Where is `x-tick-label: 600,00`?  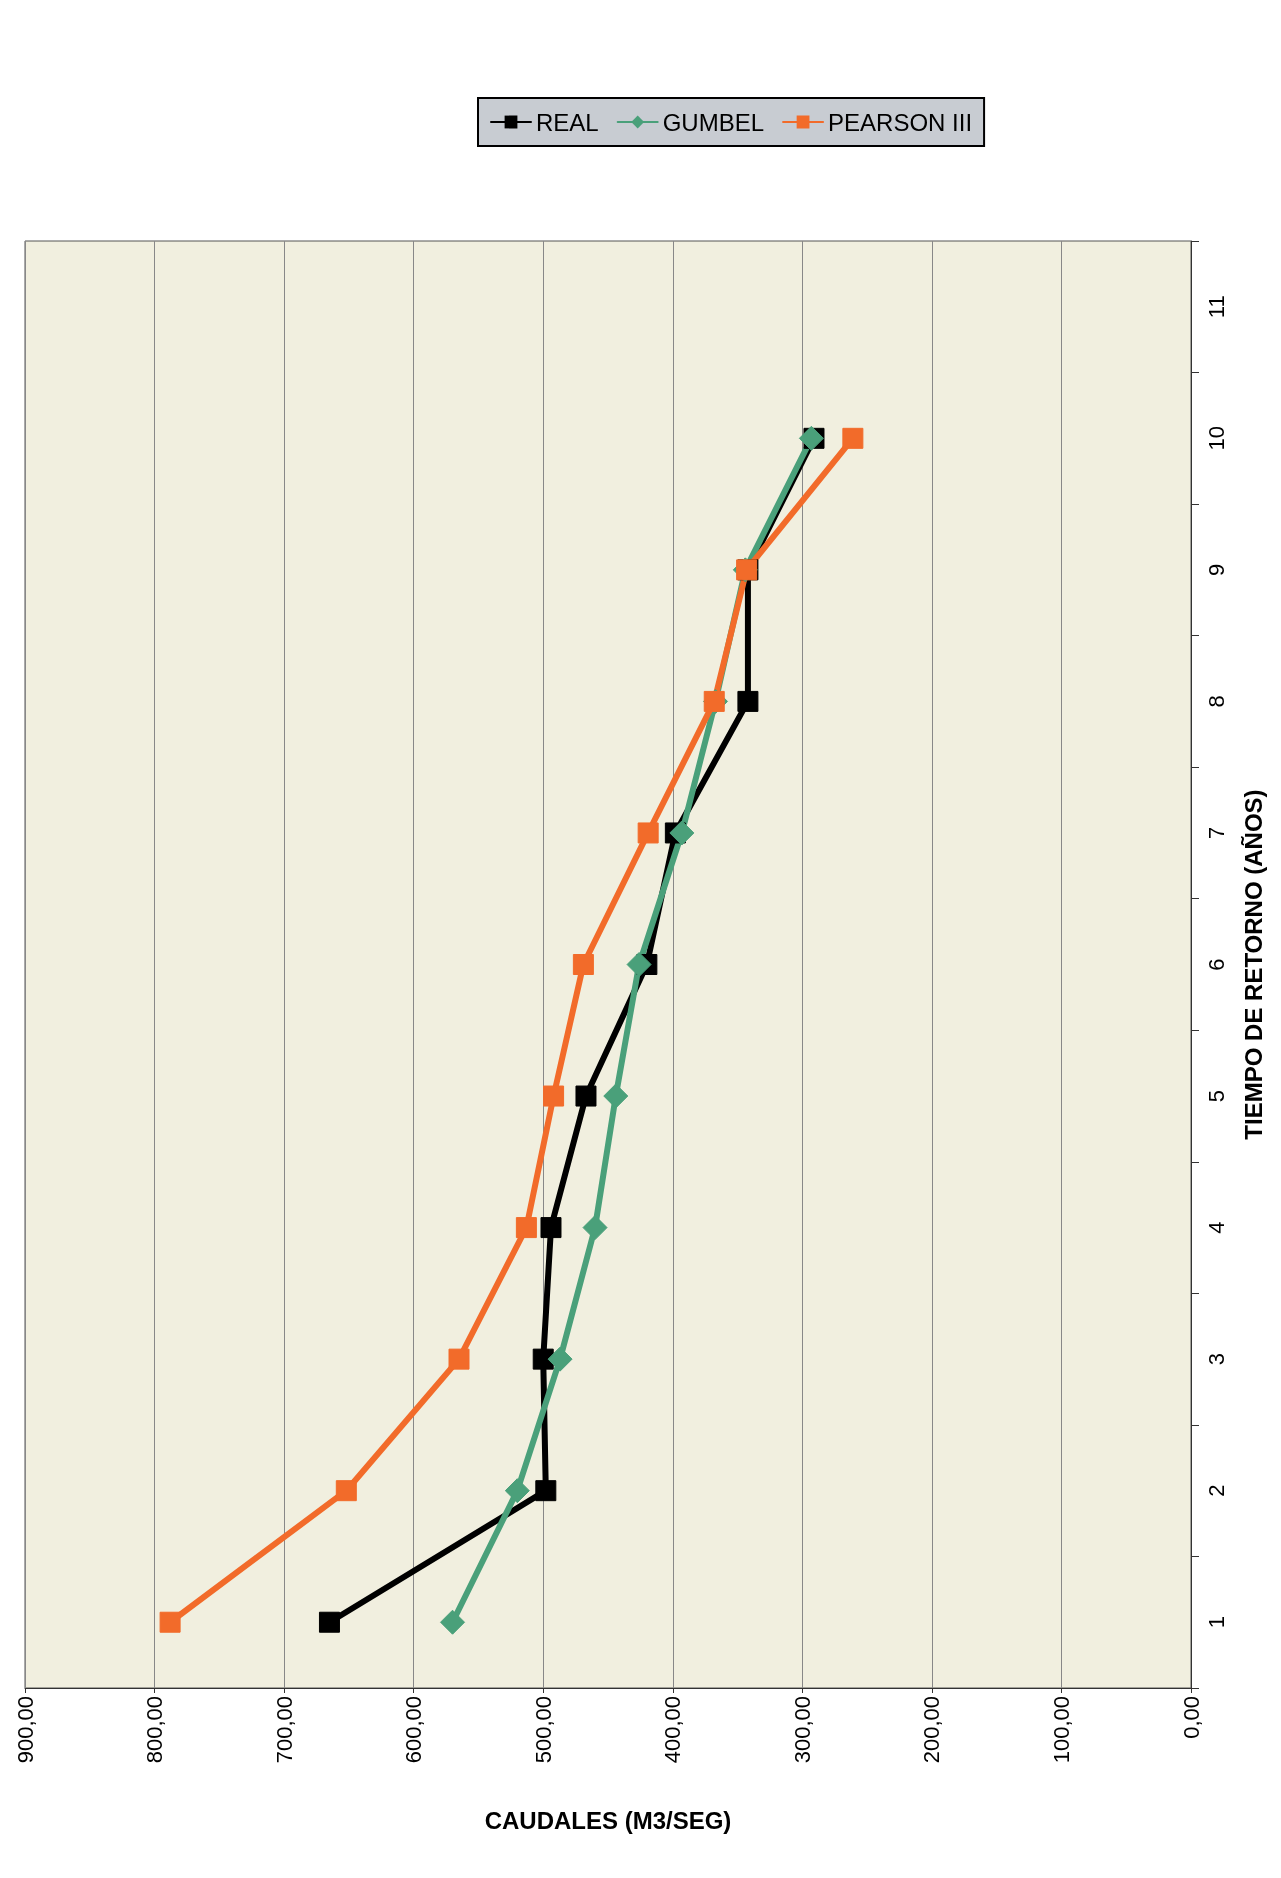
x-tick-label: 600,00 is located at coordinates (414, 1730).